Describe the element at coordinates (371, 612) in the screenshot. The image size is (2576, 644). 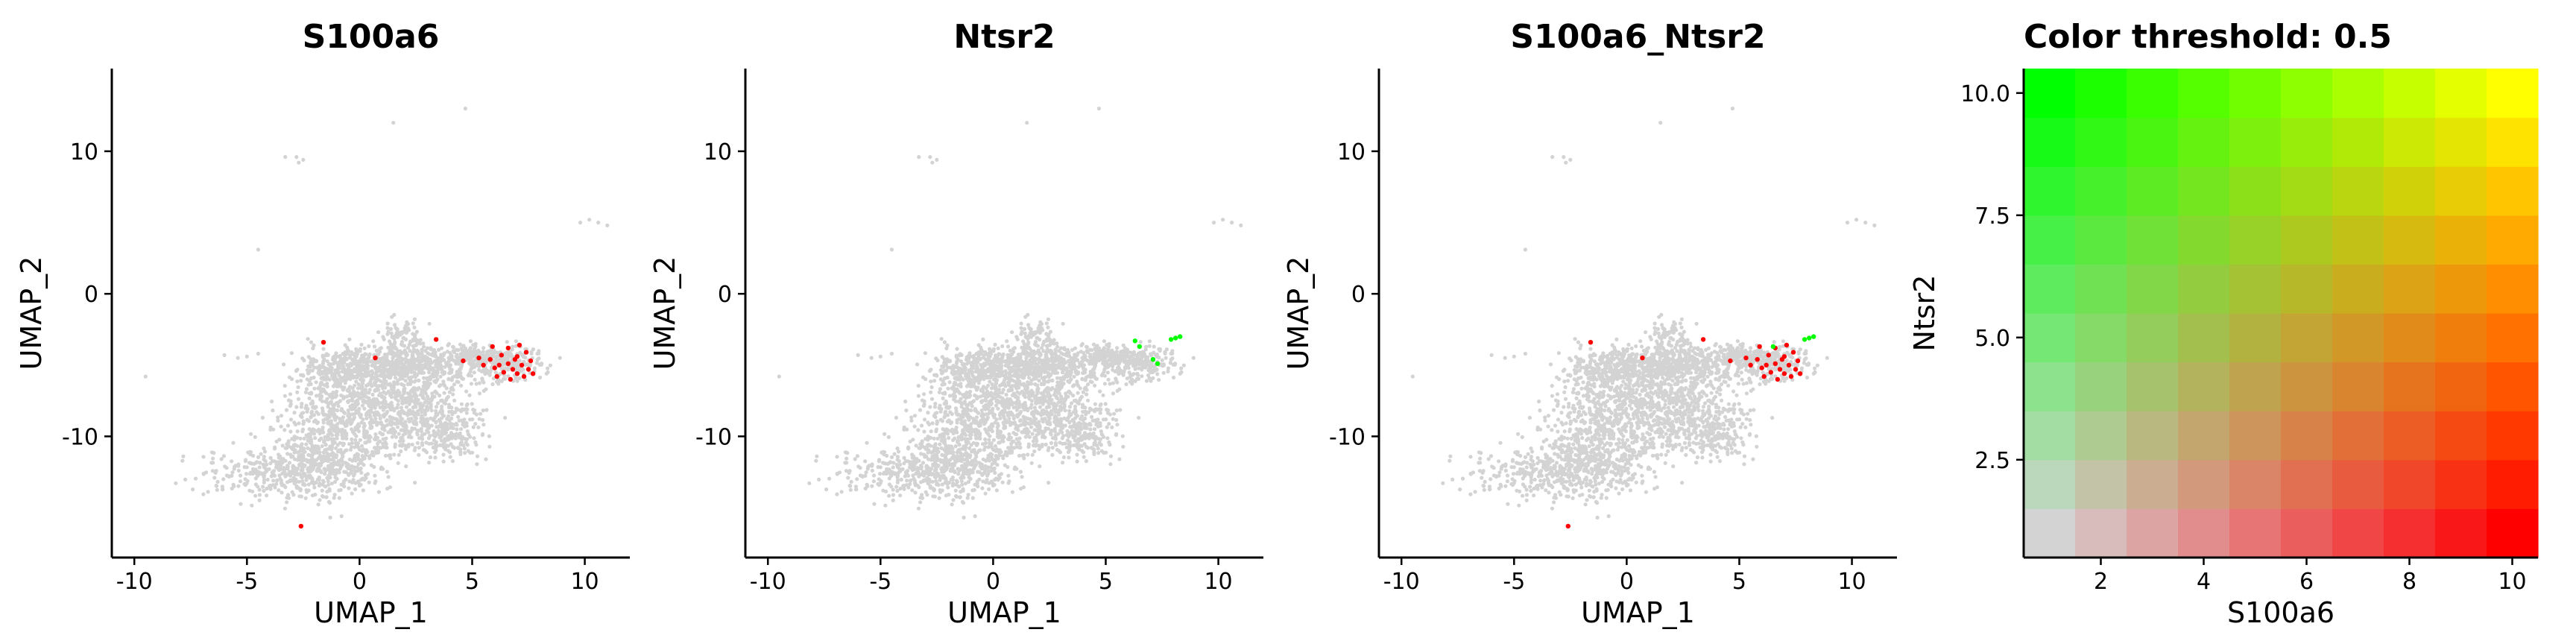
I see `x-axis-title: UMAP_1` at that location.